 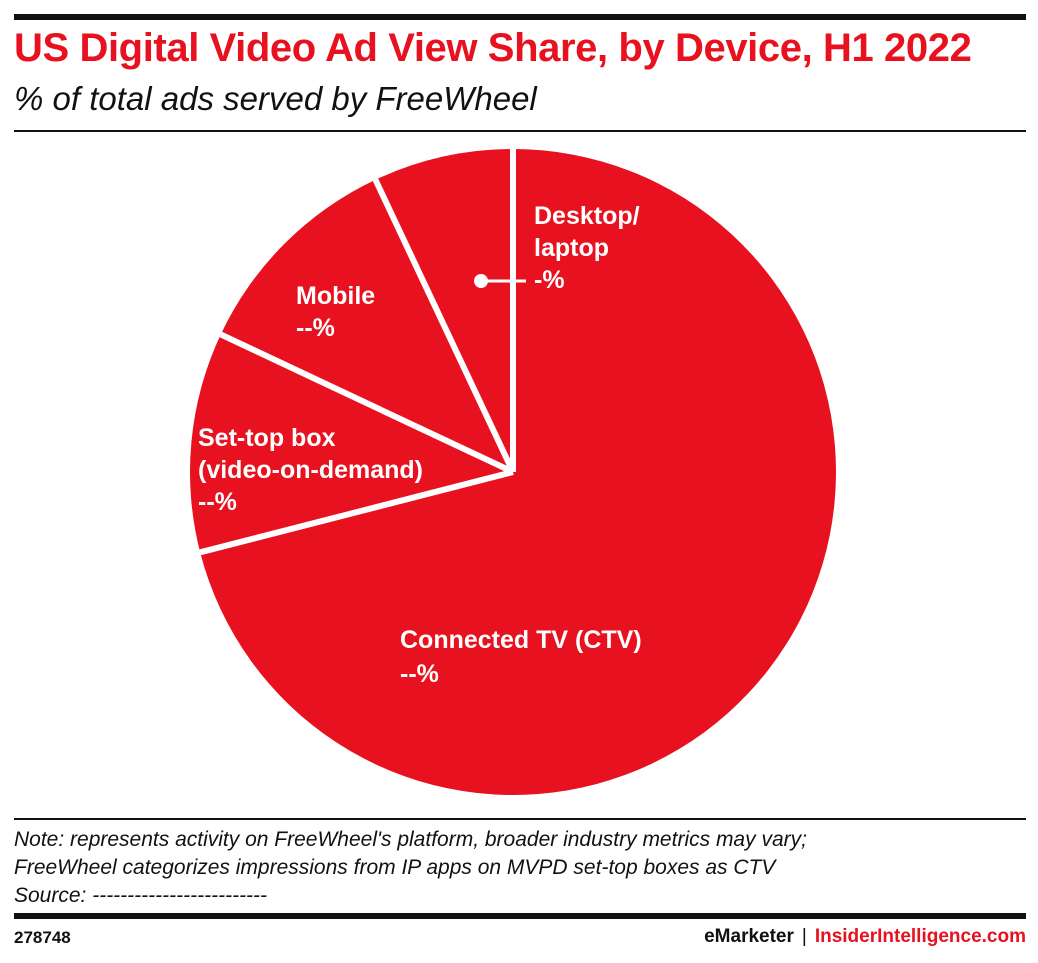 I want to click on slice-mobile, so click(x=367, y=326).